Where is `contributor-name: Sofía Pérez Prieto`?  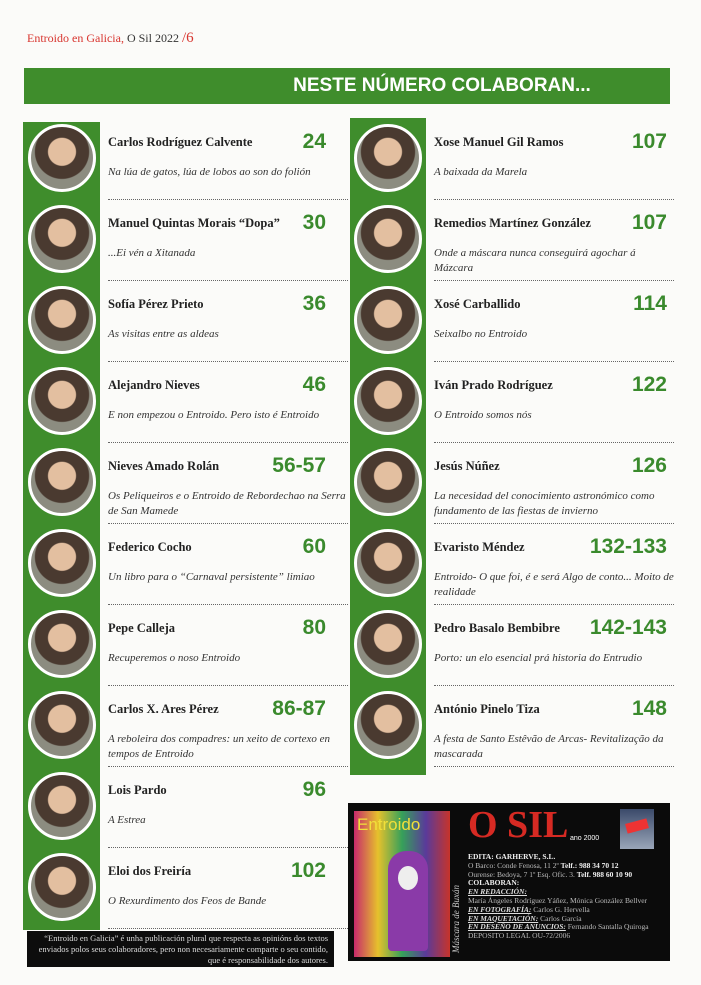
contributor-name: Sofía Pérez Prieto is located at coordinates (156, 304).